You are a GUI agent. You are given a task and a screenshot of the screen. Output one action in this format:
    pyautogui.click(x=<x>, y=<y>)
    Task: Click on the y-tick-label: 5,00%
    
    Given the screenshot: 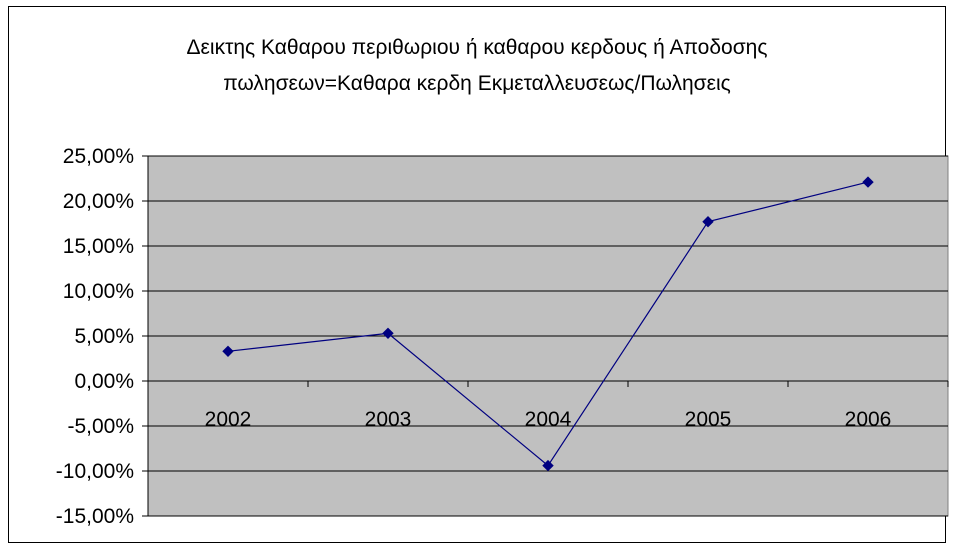 What is the action you would take?
    pyautogui.click(x=104, y=336)
    